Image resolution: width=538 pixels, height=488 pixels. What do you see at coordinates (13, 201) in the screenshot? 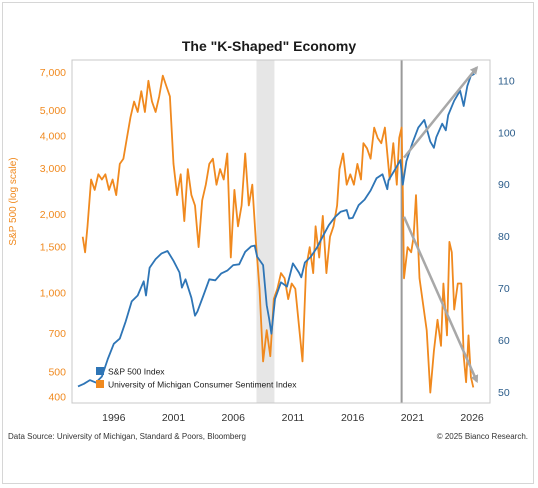
I see `left-axis-label: S&P 500 (log scale)` at bounding box center [13, 201].